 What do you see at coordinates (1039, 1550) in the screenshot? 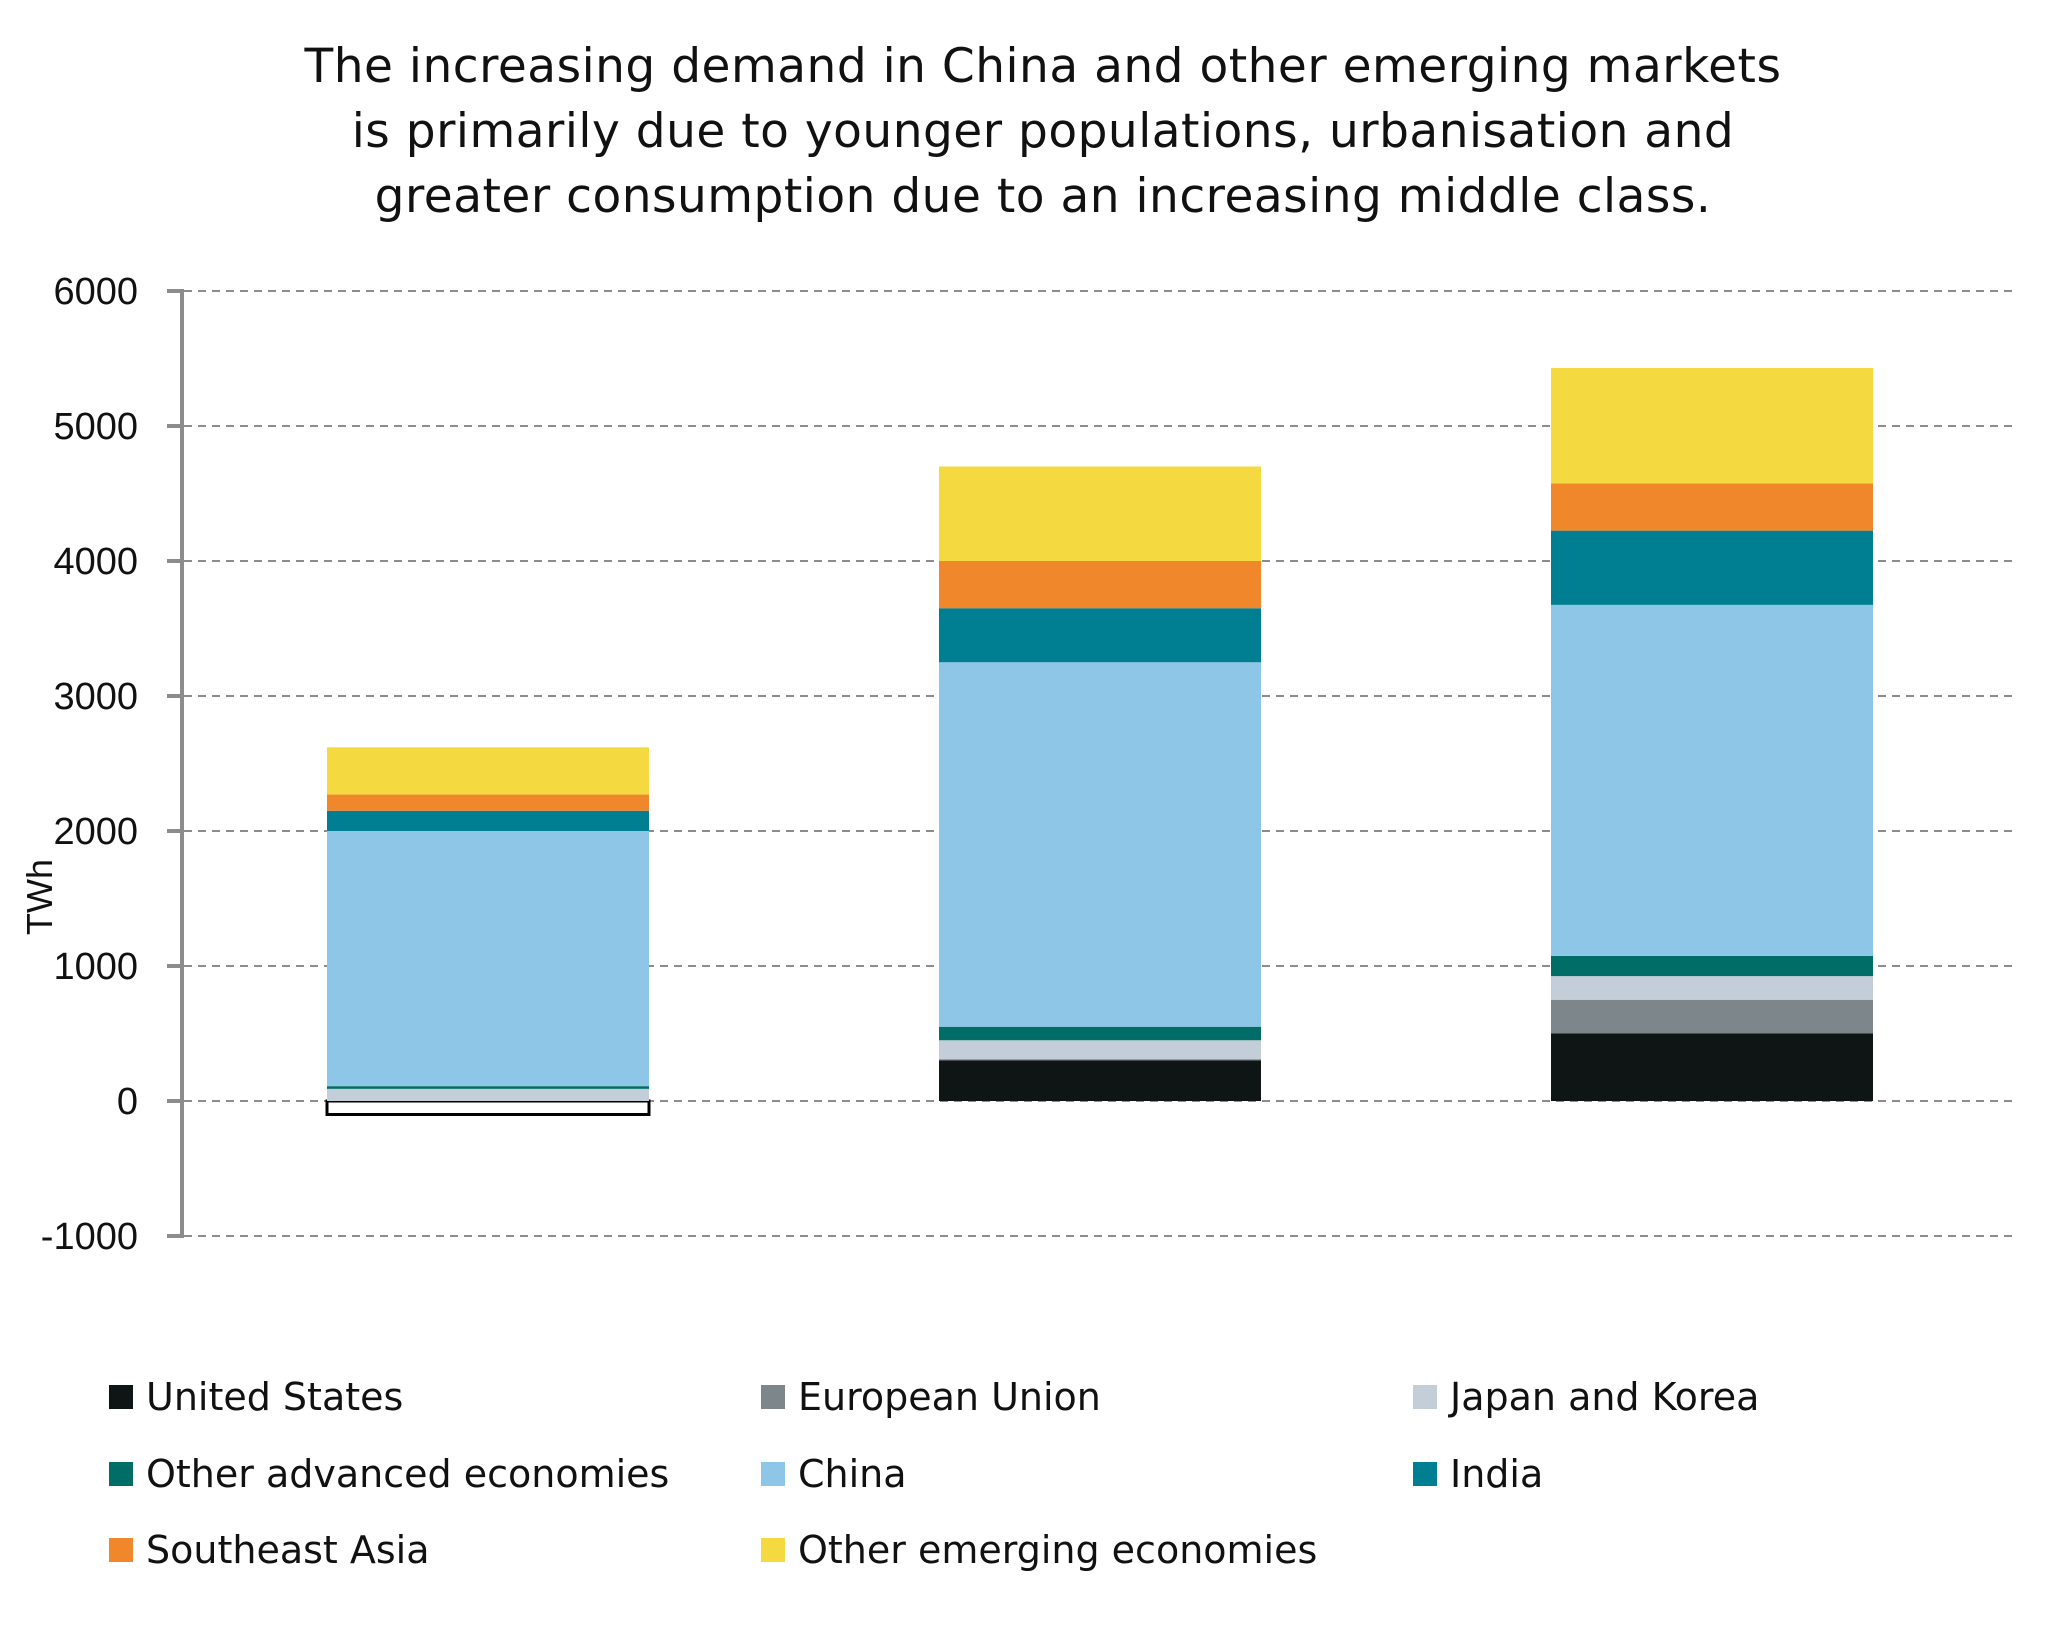
I see `legend-item-other-emerging-economies: Other emerging economies` at bounding box center [1039, 1550].